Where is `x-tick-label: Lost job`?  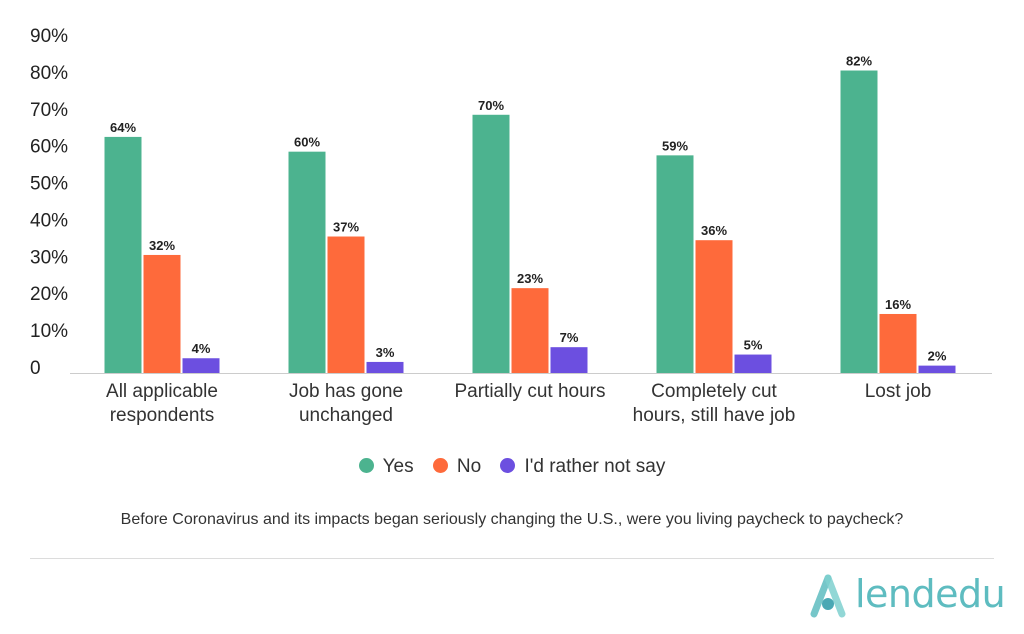
x-tick-label: Lost job is located at coordinates (898, 391).